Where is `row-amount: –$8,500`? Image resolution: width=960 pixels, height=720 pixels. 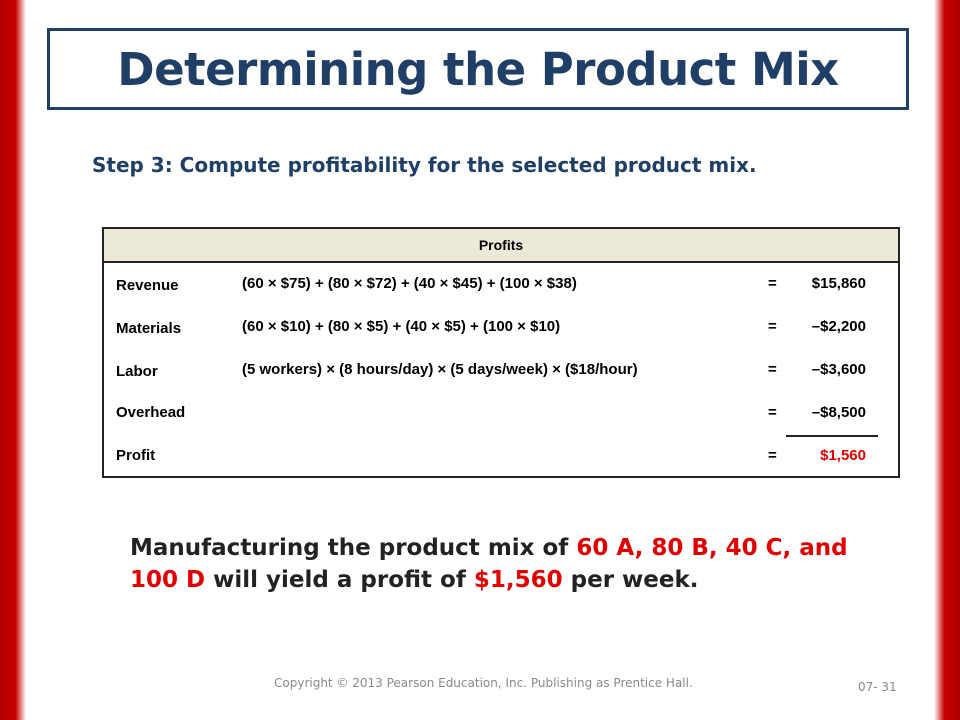 row-amount: –$8,500 is located at coordinates (838, 412).